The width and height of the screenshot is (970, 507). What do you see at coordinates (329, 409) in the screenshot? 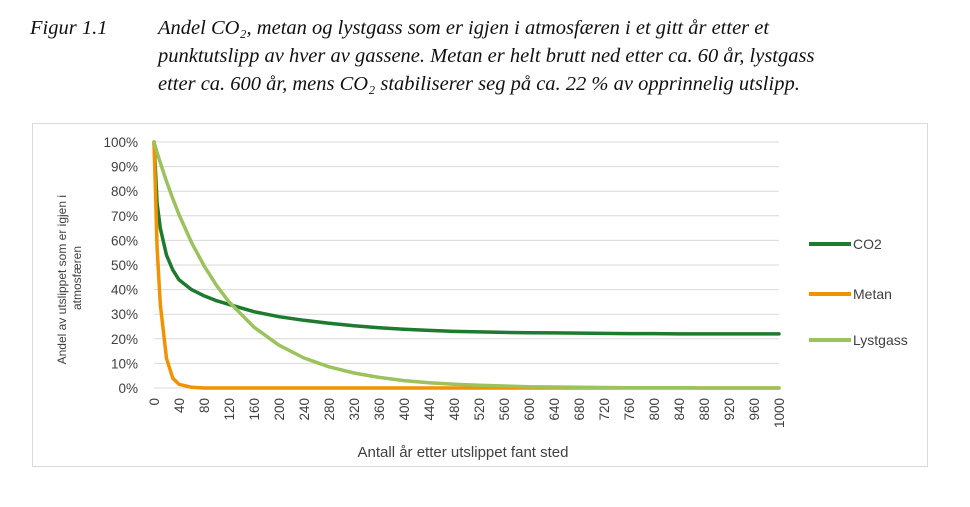
I see `x-tick-label: 280` at bounding box center [329, 409].